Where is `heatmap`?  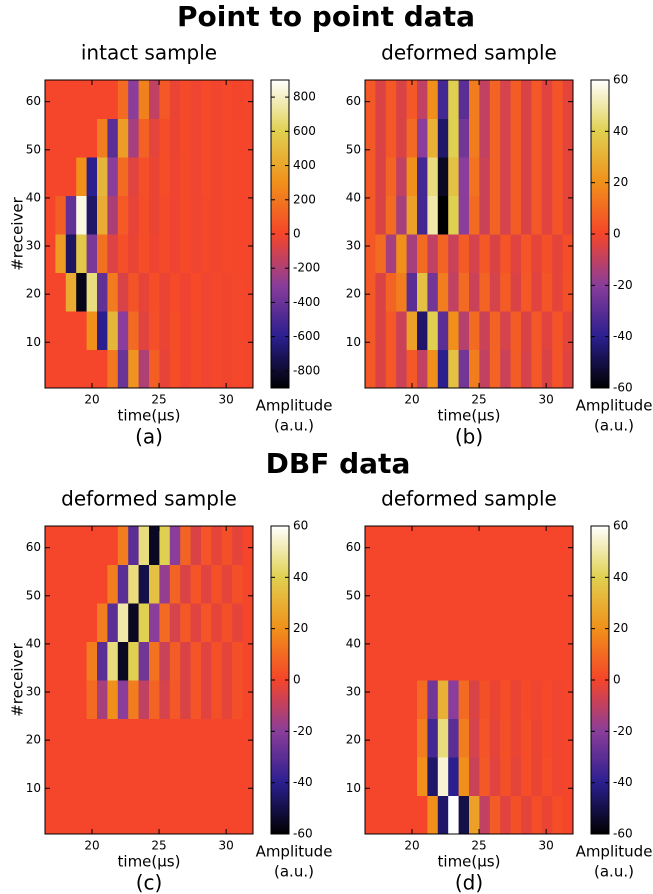
heatmap is located at coordinates (469, 680).